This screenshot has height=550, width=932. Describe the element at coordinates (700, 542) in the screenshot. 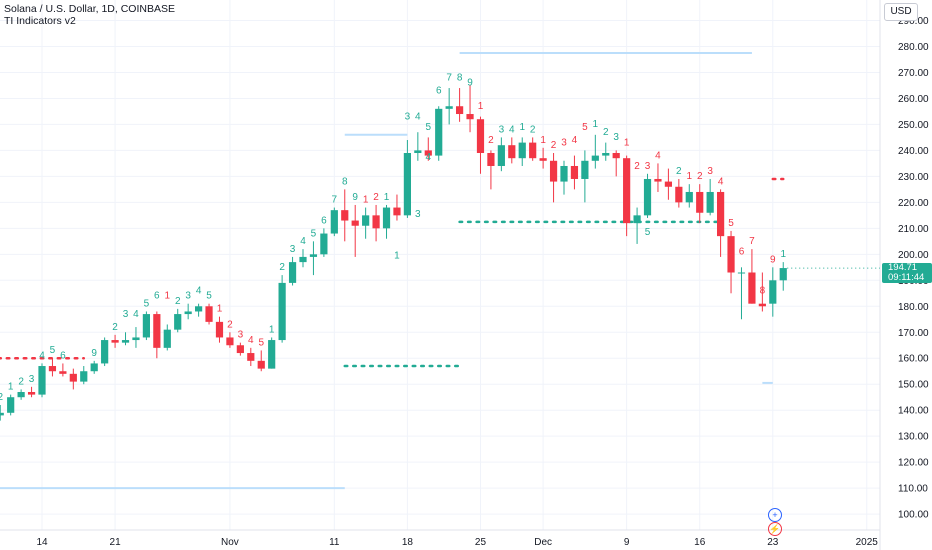

I see `x-tick-label: 16` at that location.